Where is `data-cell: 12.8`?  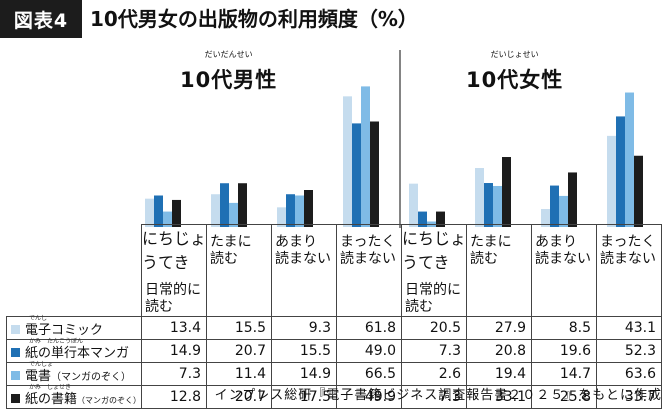
data-cell: 12.8 is located at coordinates (174, 397).